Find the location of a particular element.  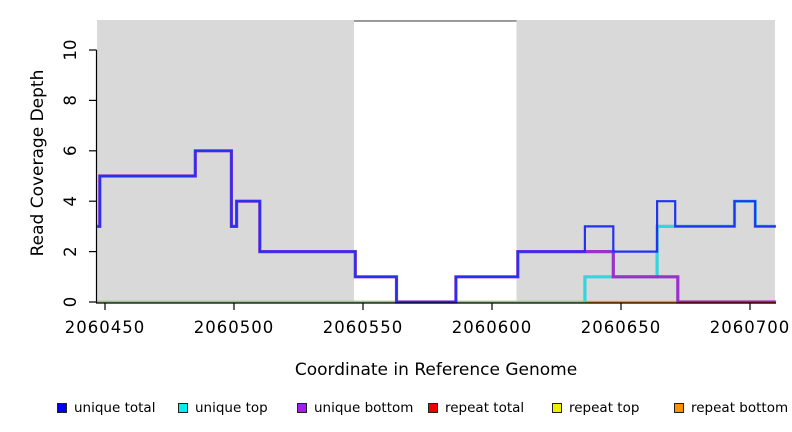

masked-white-band is located at coordinates (435, 161).